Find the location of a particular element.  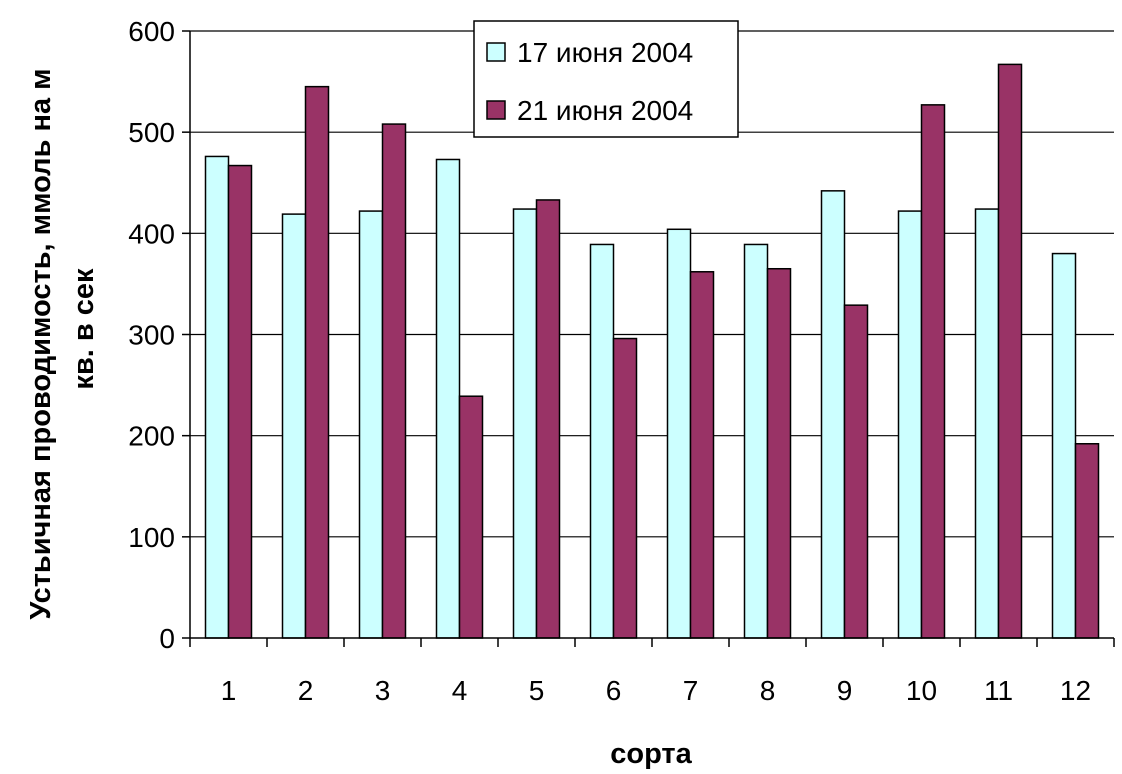

y-axis-title-line1: Устьичная проводимость, ммоль на м is located at coordinates (41, 343).